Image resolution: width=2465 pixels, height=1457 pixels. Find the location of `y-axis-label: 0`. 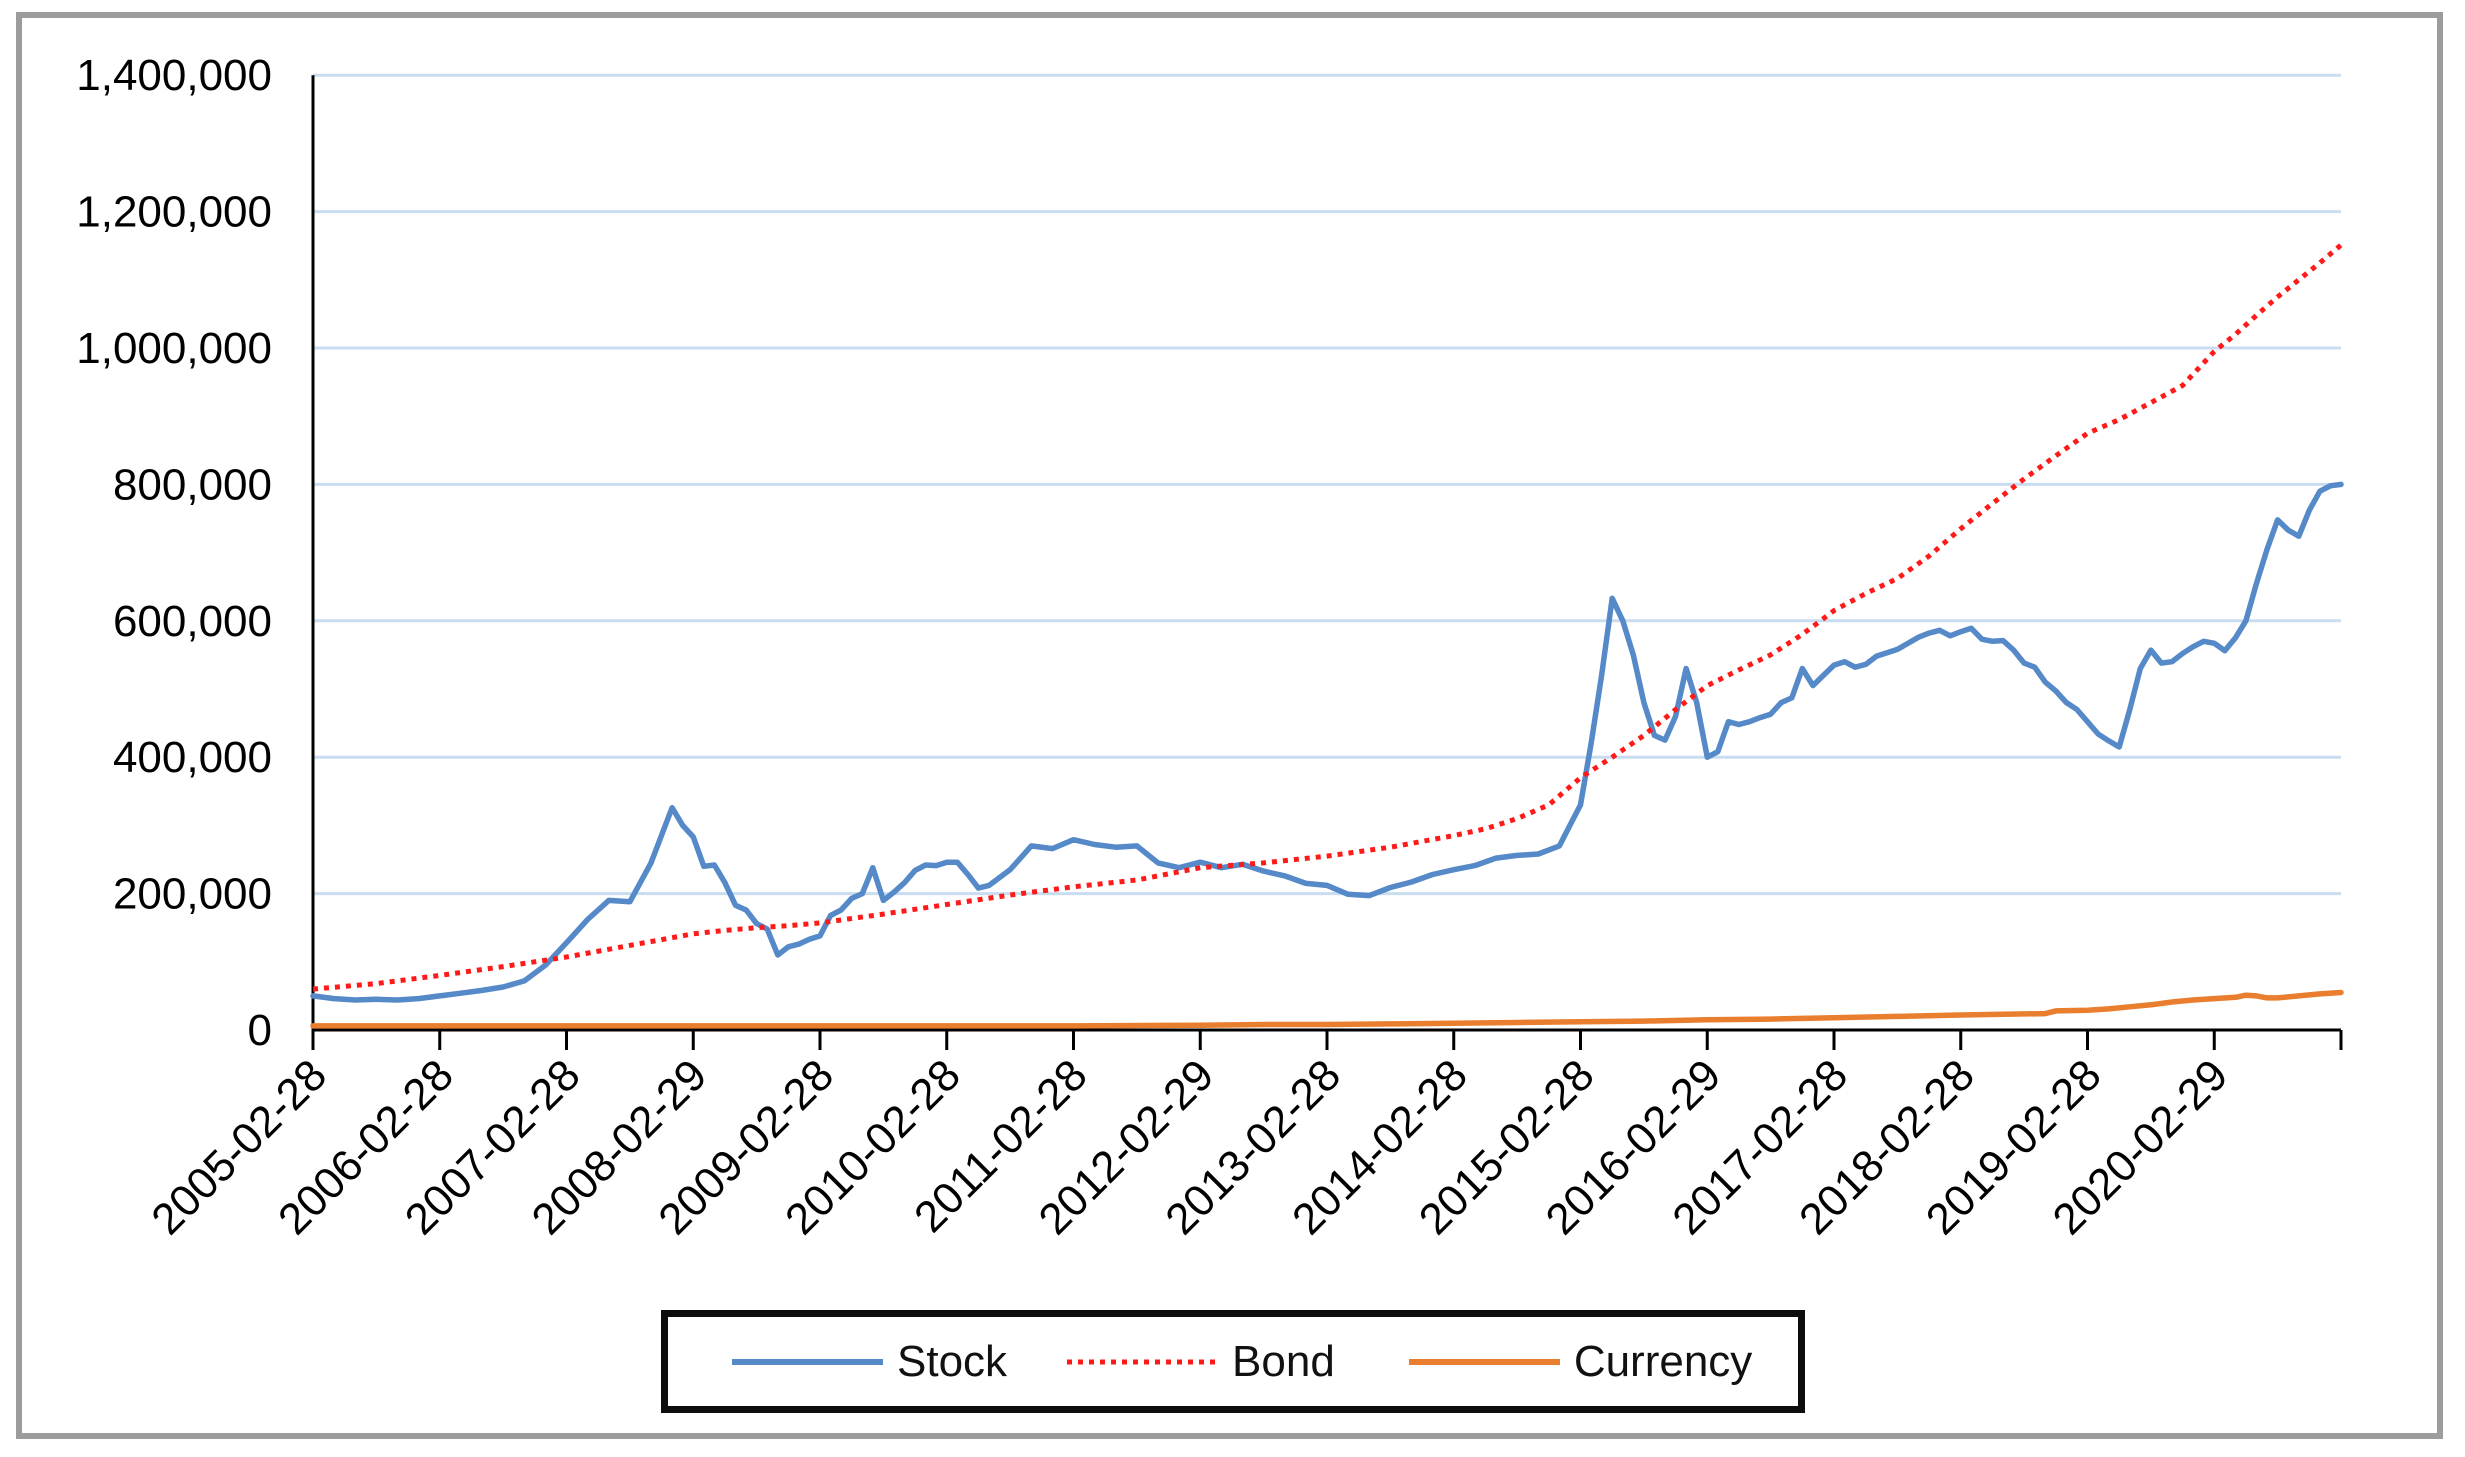

y-axis-label: 0 is located at coordinates (260, 1030).